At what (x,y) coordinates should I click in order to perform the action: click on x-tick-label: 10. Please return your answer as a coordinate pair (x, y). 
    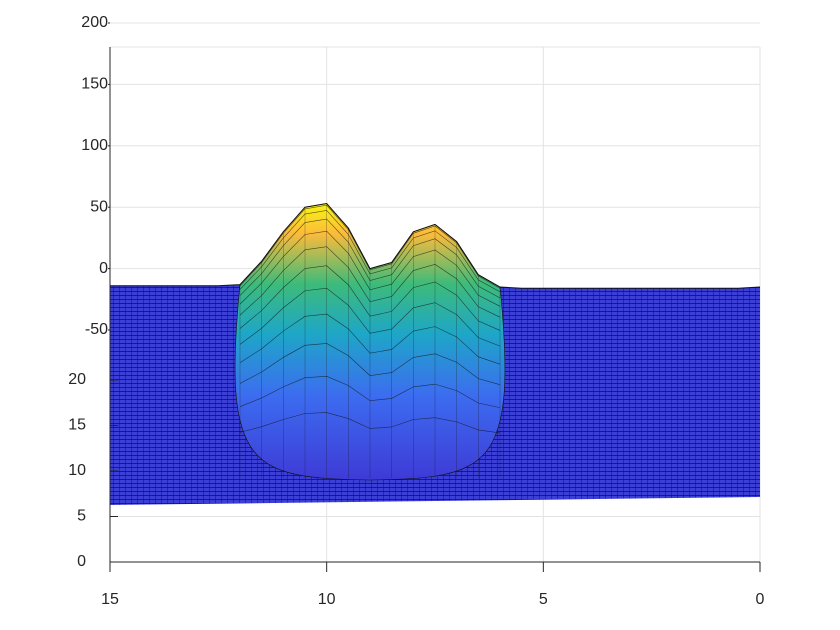
    Looking at the image, I should click on (327, 599).